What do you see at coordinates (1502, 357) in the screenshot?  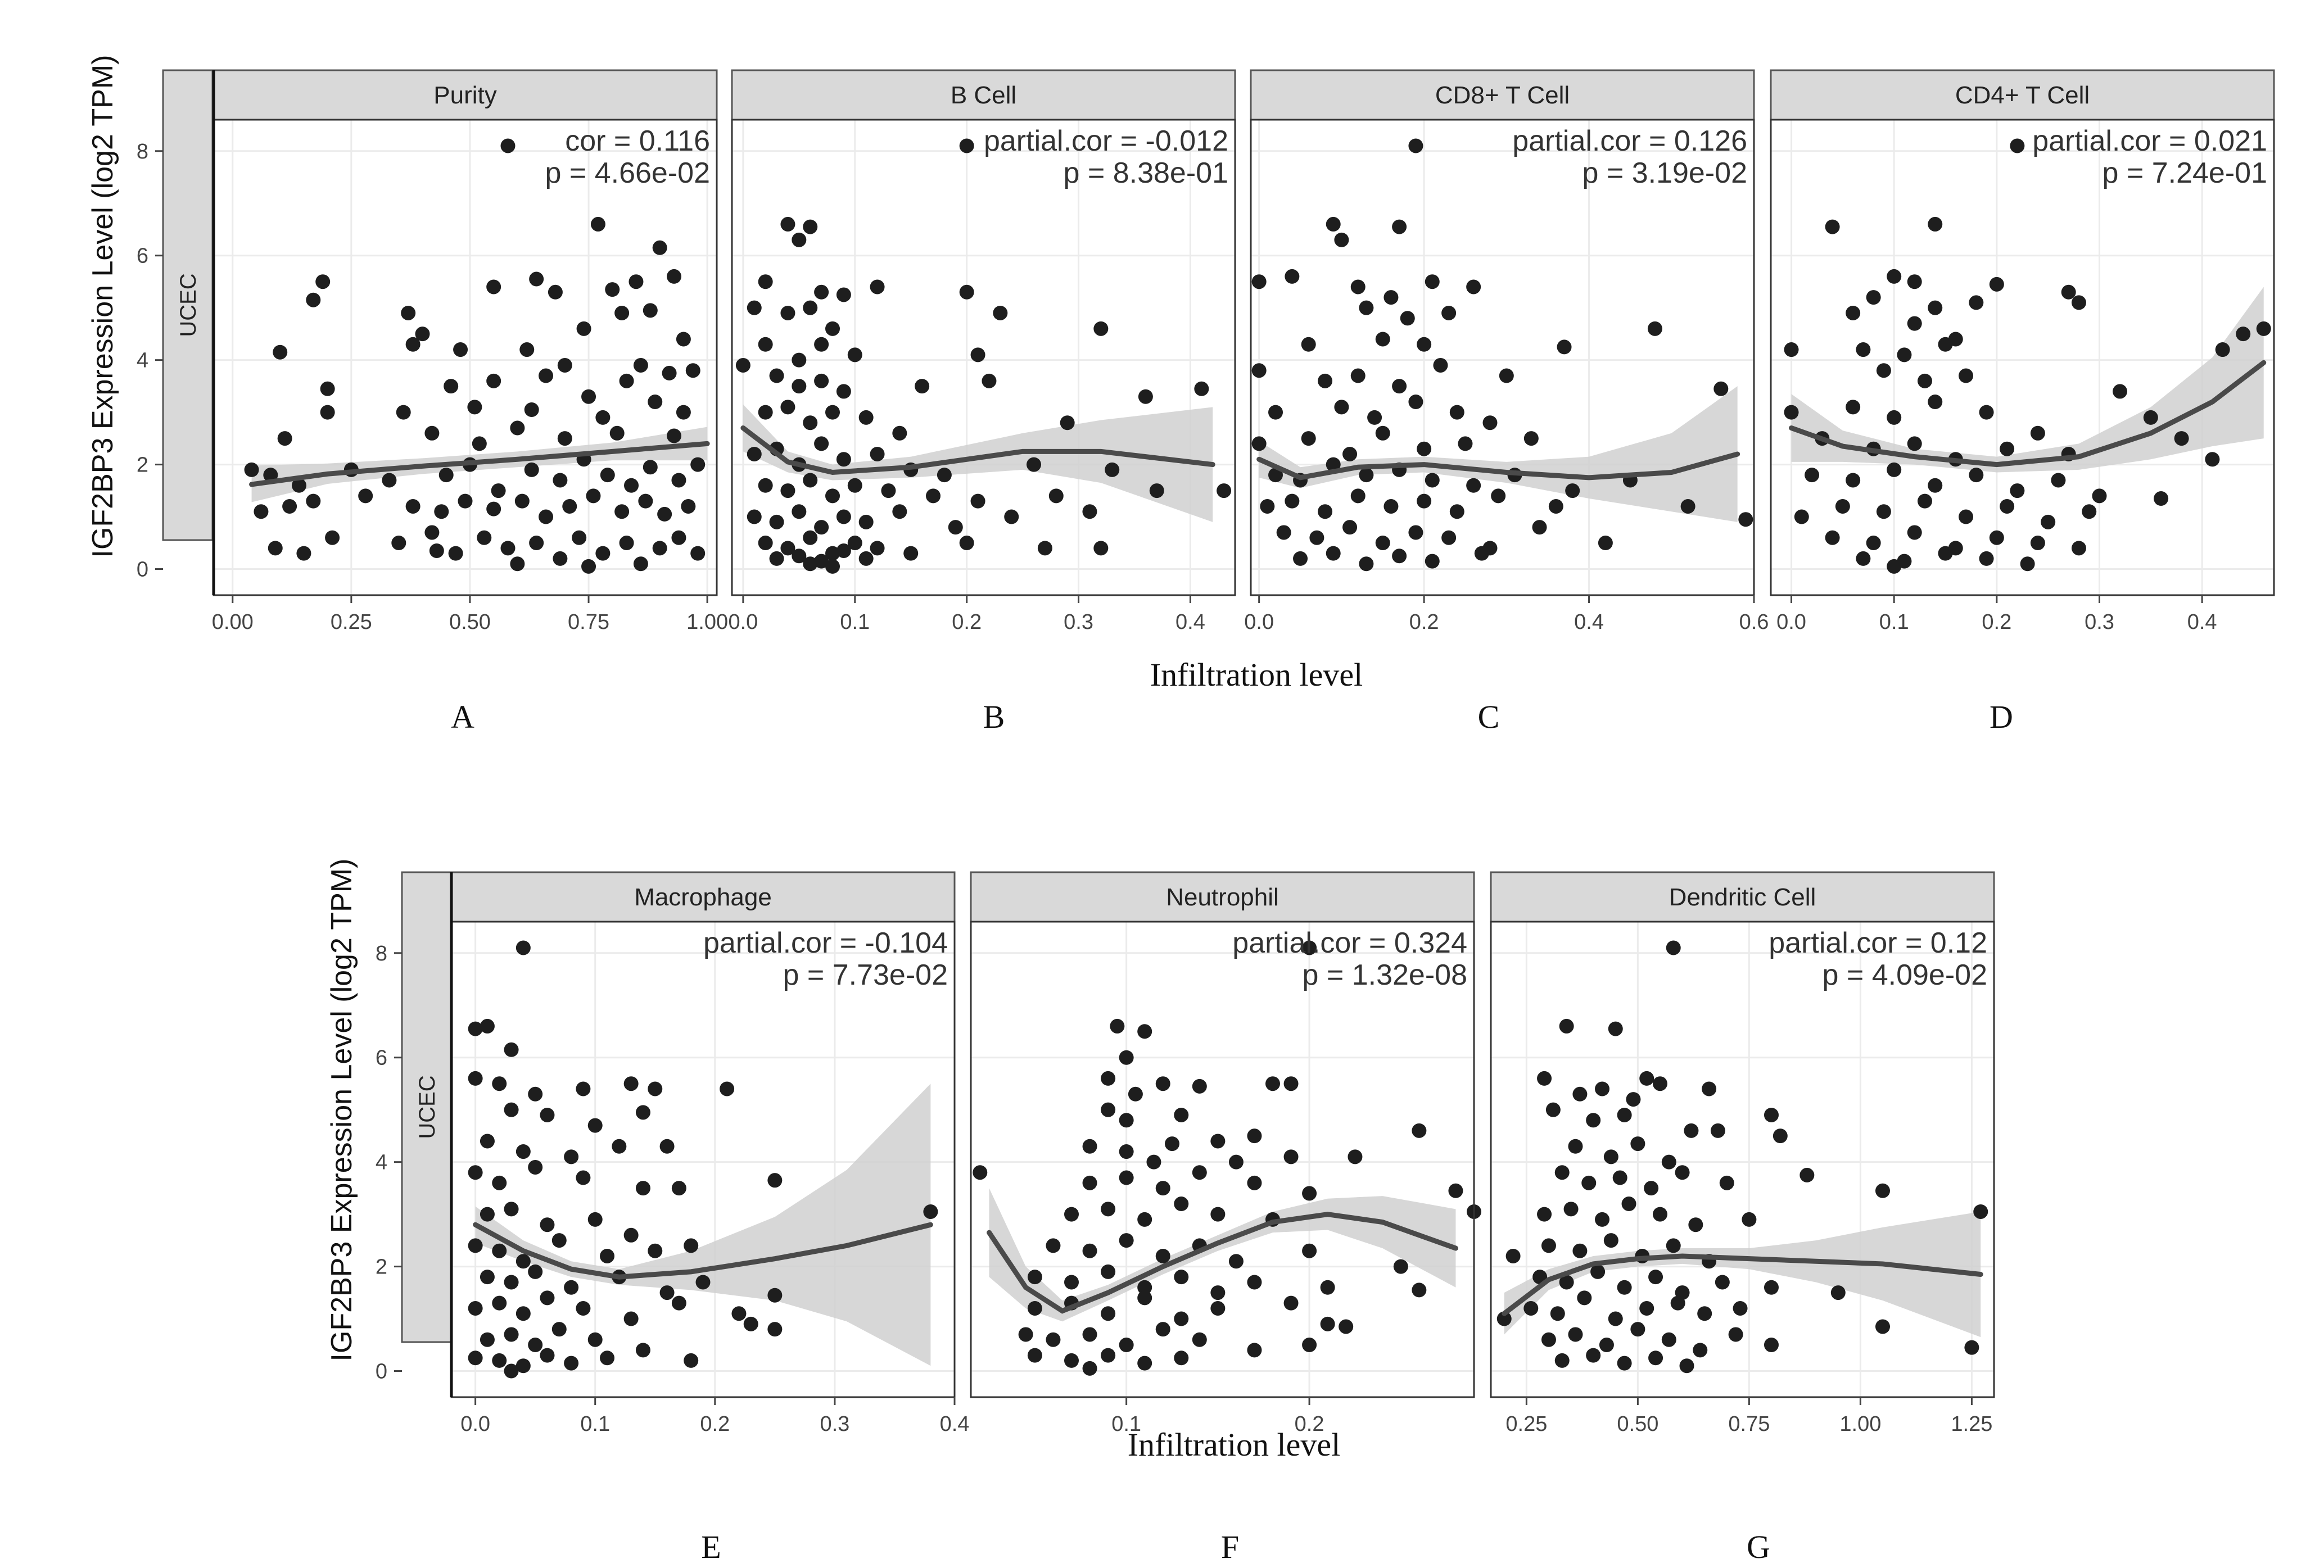 I see `plot-area` at bounding box center [1502, 357].